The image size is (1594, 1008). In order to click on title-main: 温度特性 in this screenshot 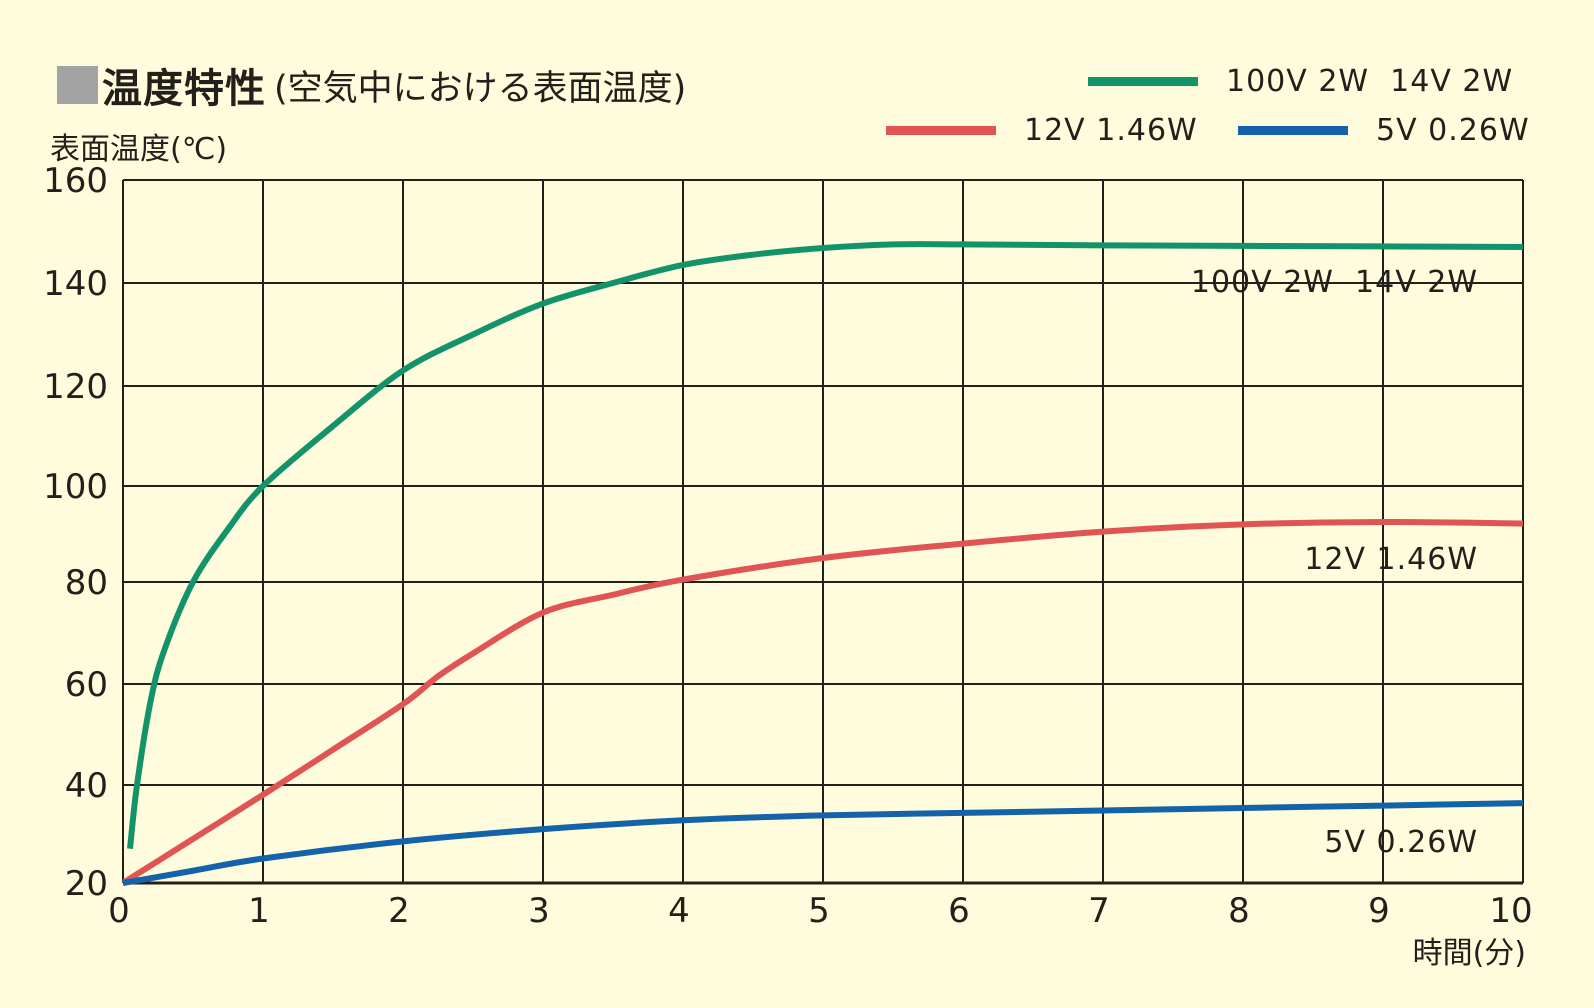, I will do `click(184, 89)`.